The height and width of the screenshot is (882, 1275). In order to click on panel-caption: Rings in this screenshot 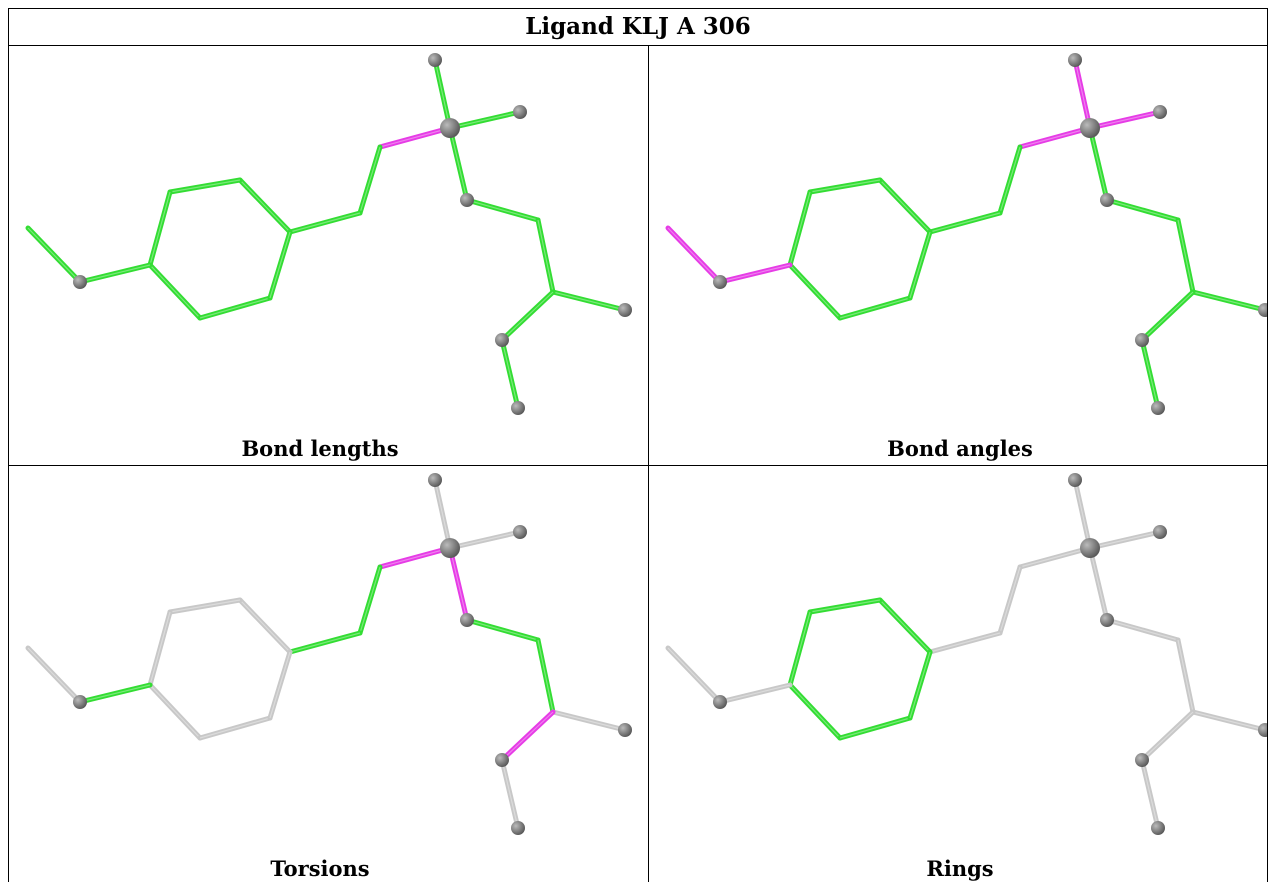, I will do `click(959, 868)`.